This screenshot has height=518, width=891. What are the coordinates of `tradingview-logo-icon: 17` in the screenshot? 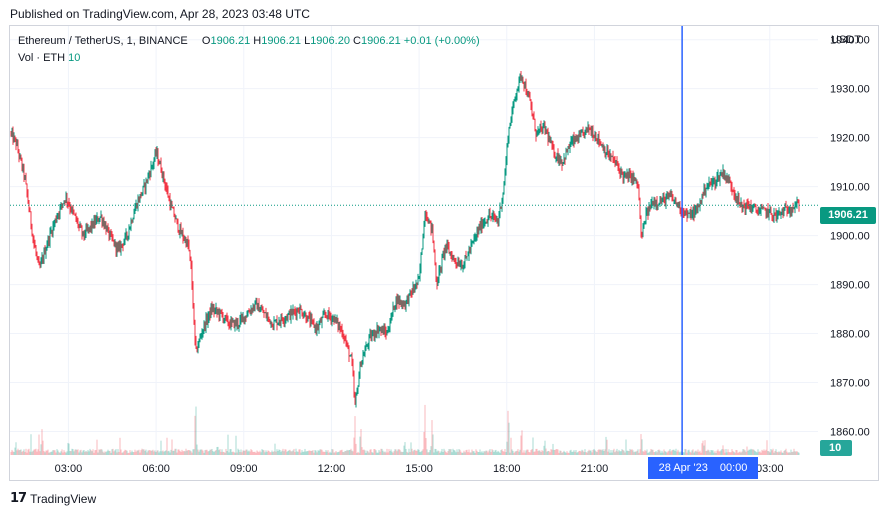 It's located at (18, 498).